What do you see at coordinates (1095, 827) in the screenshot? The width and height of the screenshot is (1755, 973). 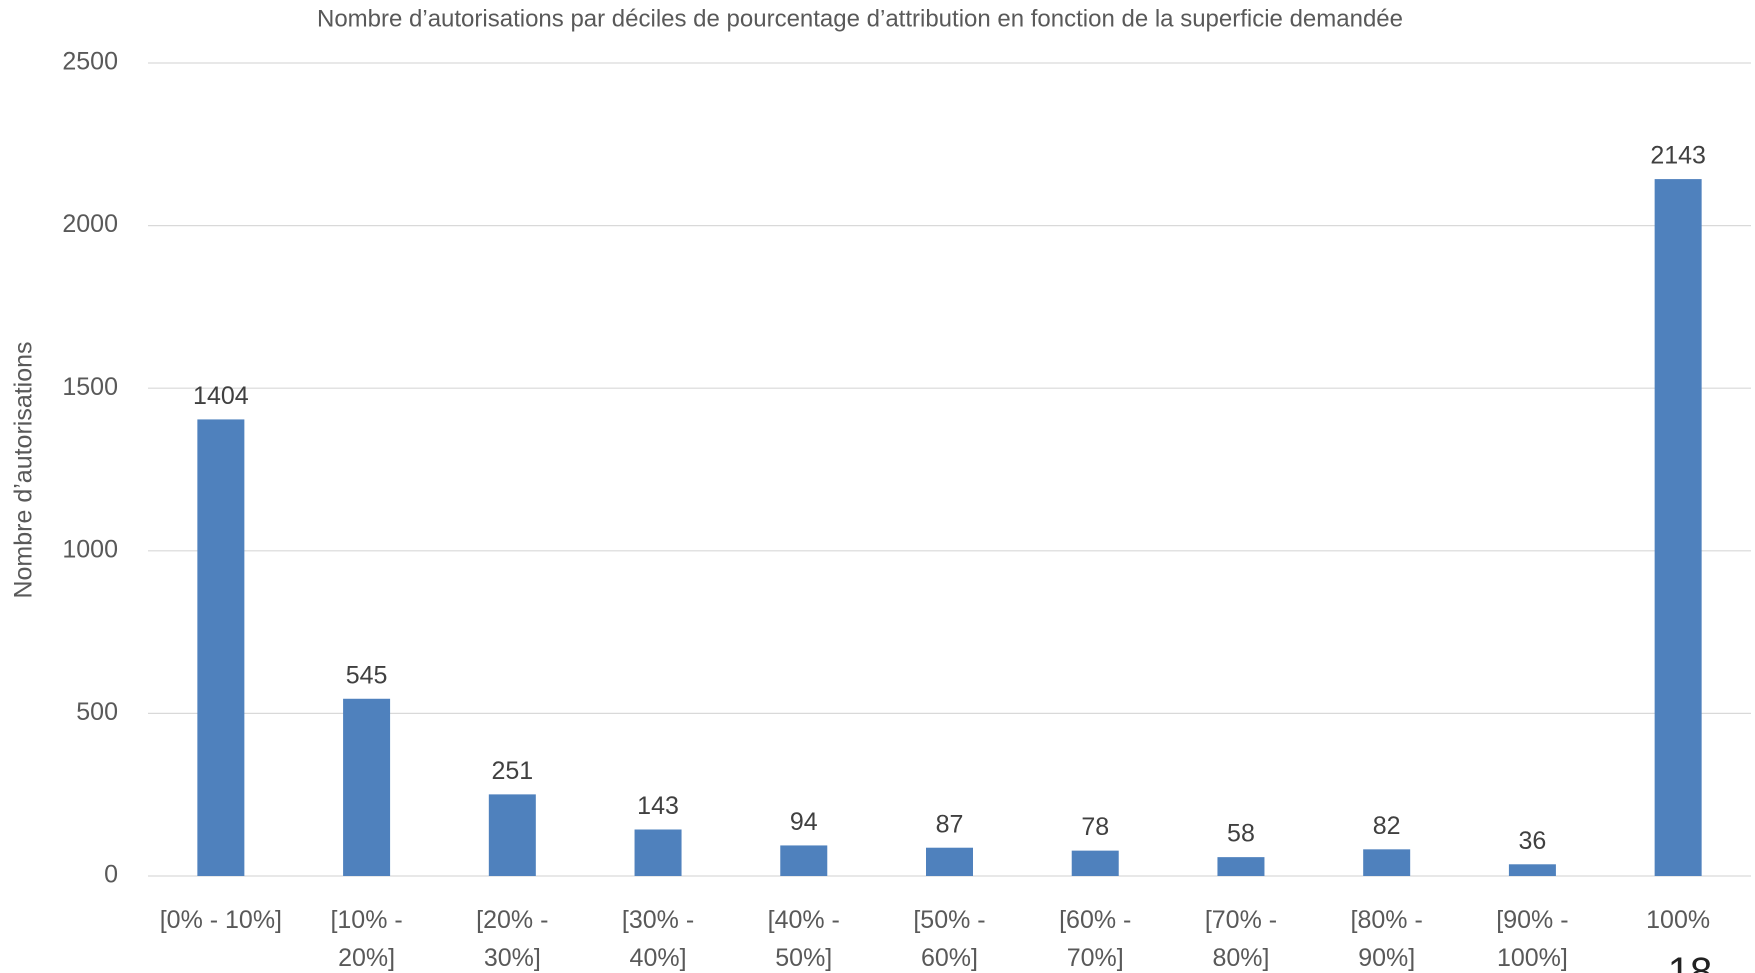 I see `data-label: 78` at bounding box center [1095, 827].